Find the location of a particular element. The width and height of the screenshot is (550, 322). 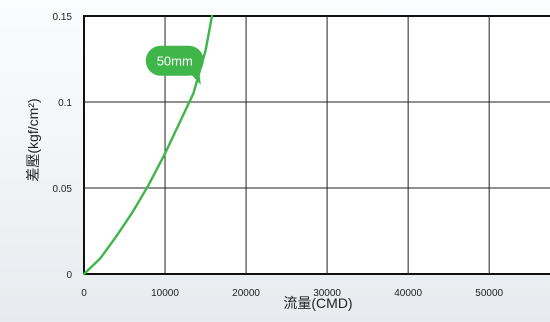

annotation-bubble: 50mm is located at coordinates (174, 65).